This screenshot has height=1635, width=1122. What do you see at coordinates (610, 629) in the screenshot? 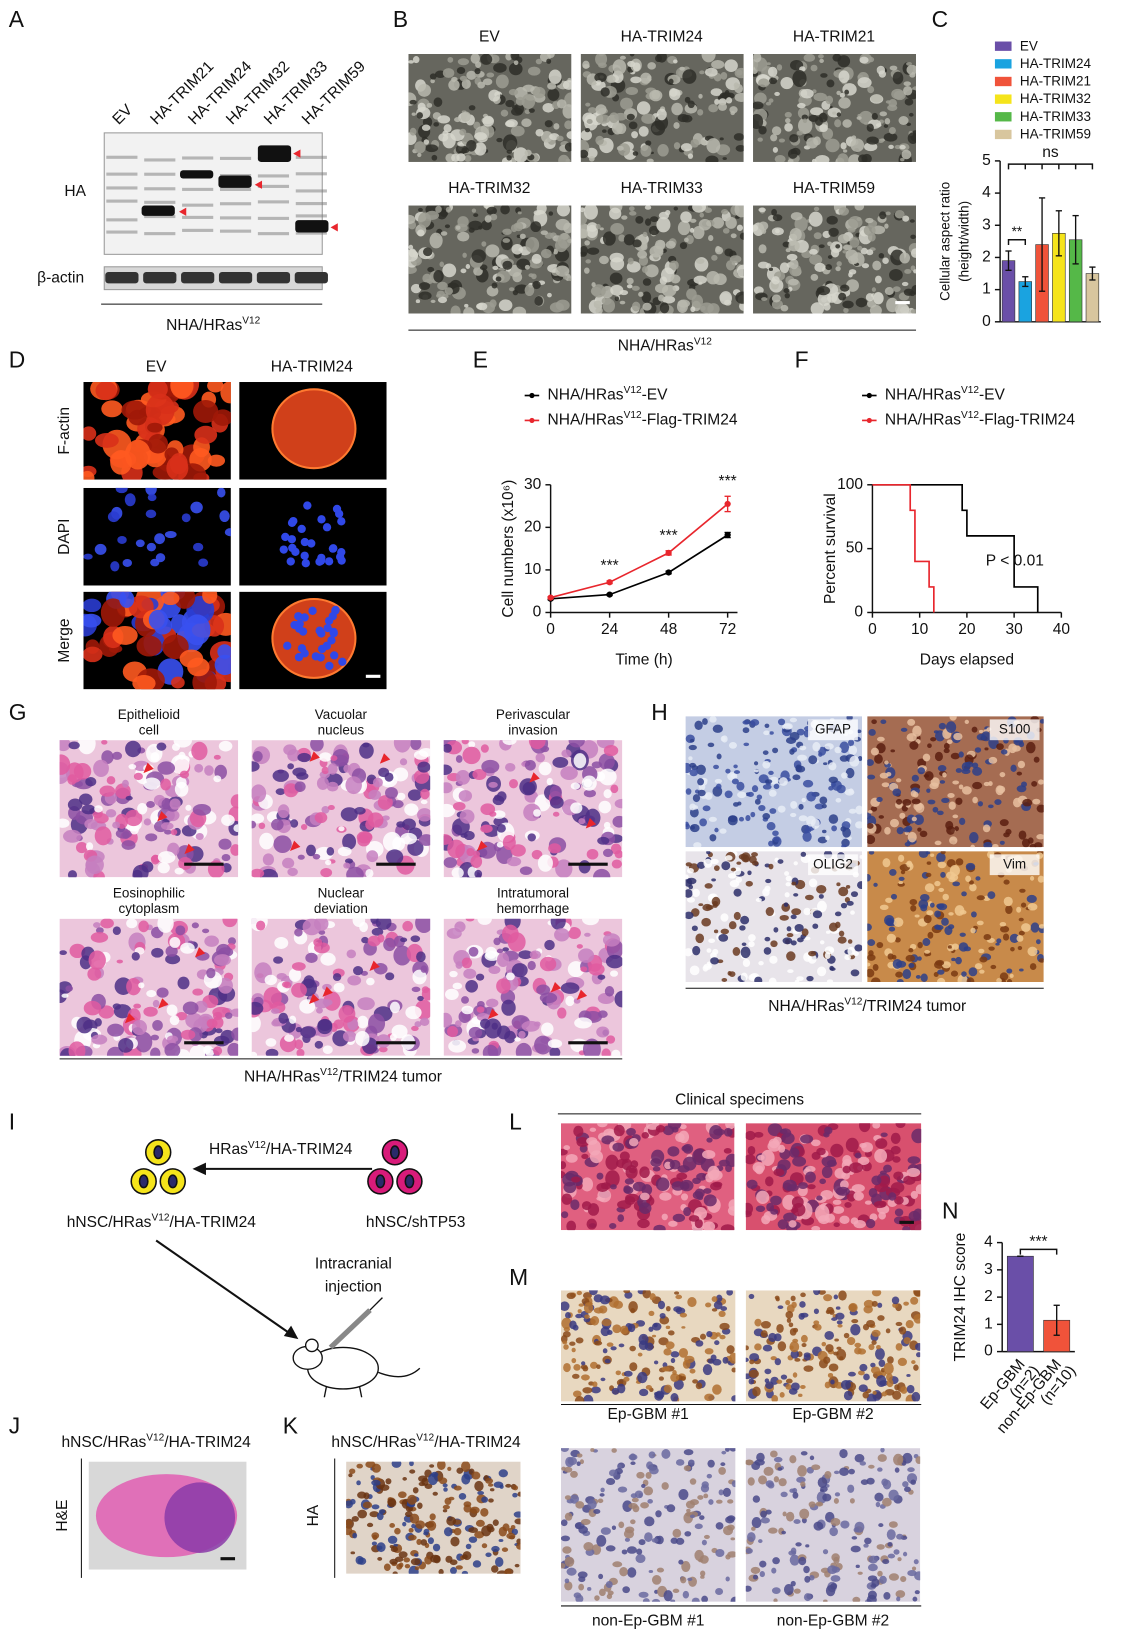
I see `x-tick-label: 24` at bounding box center [610, 629].